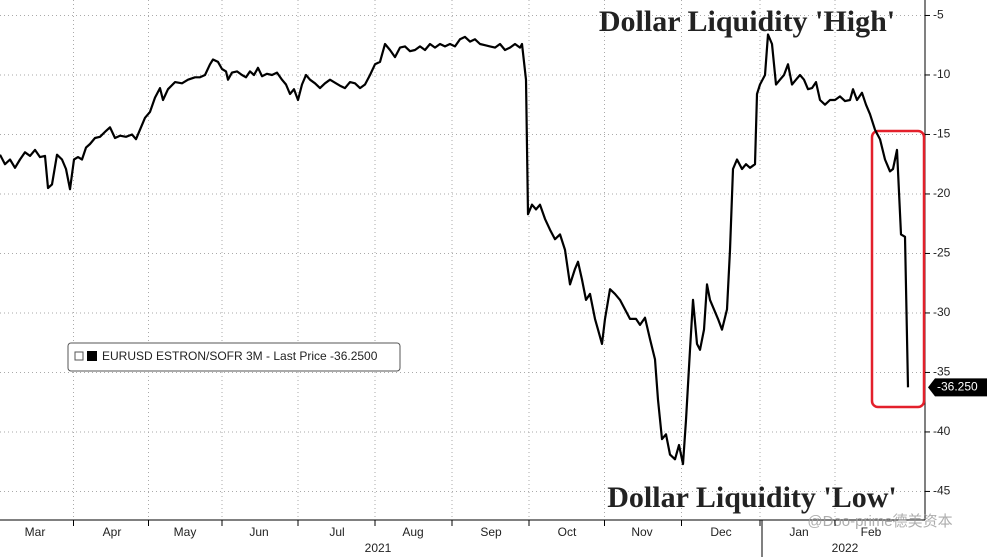 This screenshot has height=557, width=987. Describe the element at coordinates (336, 532) in the screenshot. I see `x-tick-label: Jul` at that location.